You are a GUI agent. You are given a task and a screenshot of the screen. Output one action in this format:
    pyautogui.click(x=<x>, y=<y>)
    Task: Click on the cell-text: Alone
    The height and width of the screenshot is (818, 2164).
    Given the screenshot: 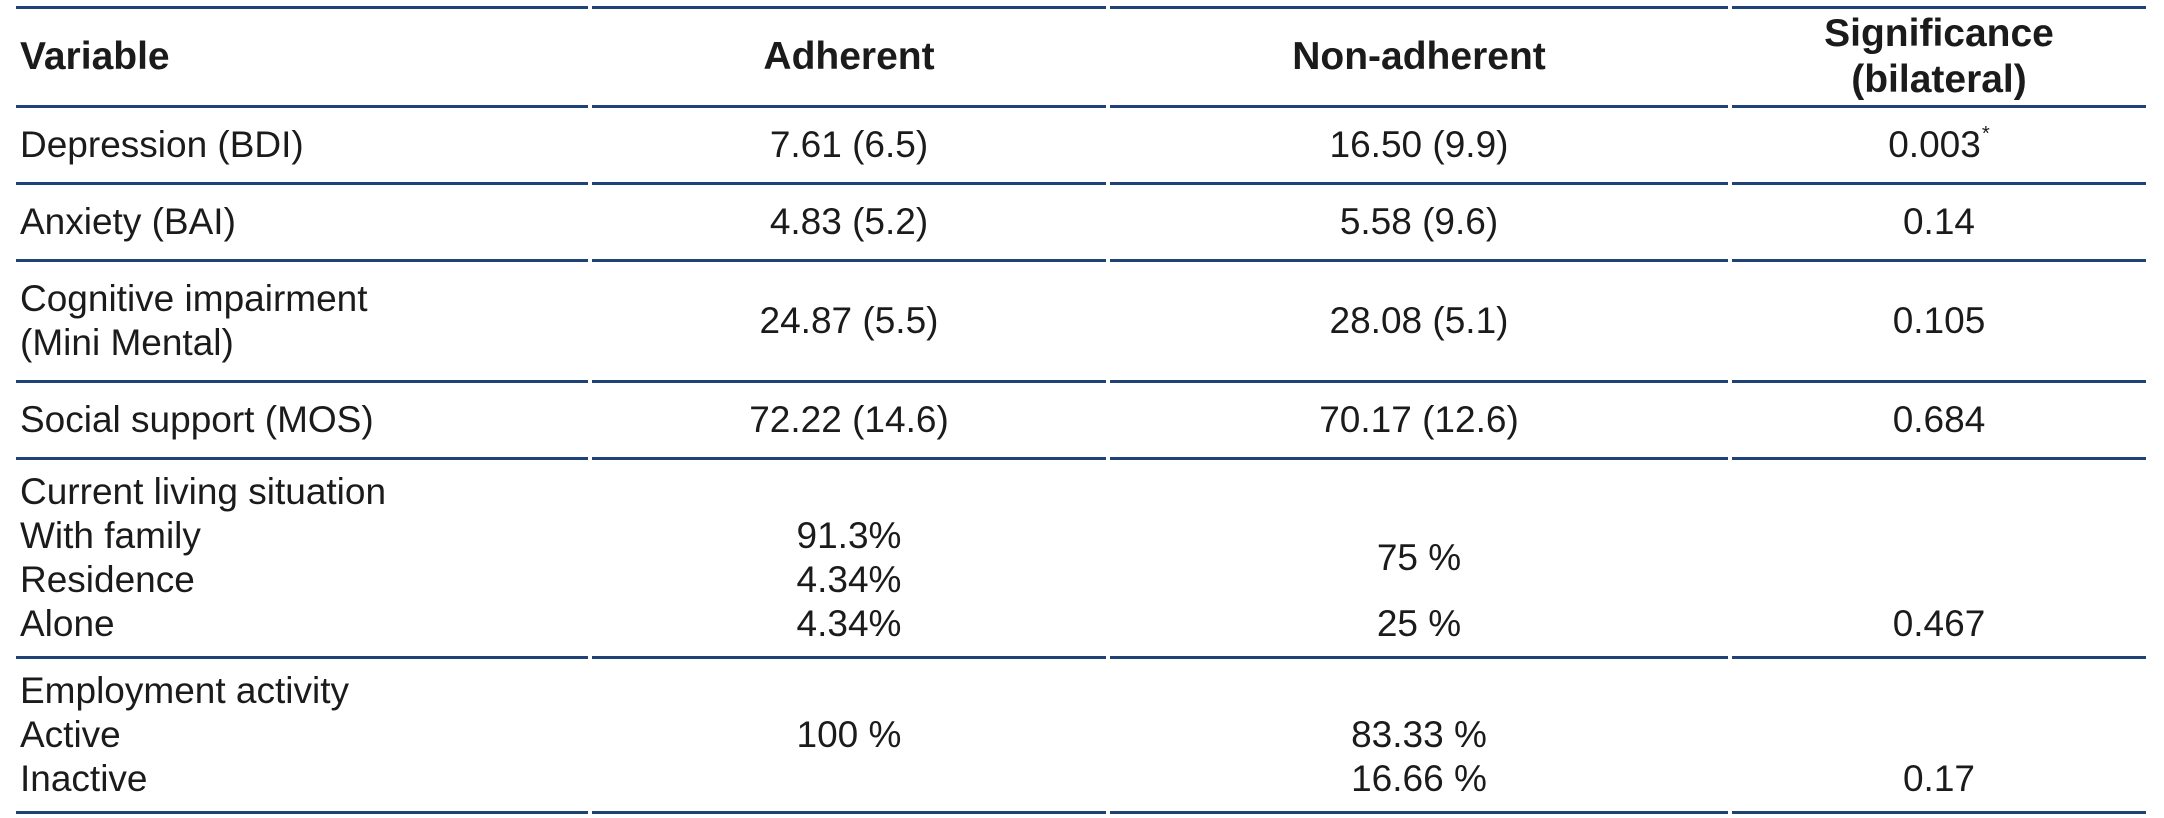 What is the action you would take?
    pyautogui.click(x=67, y=623)
    